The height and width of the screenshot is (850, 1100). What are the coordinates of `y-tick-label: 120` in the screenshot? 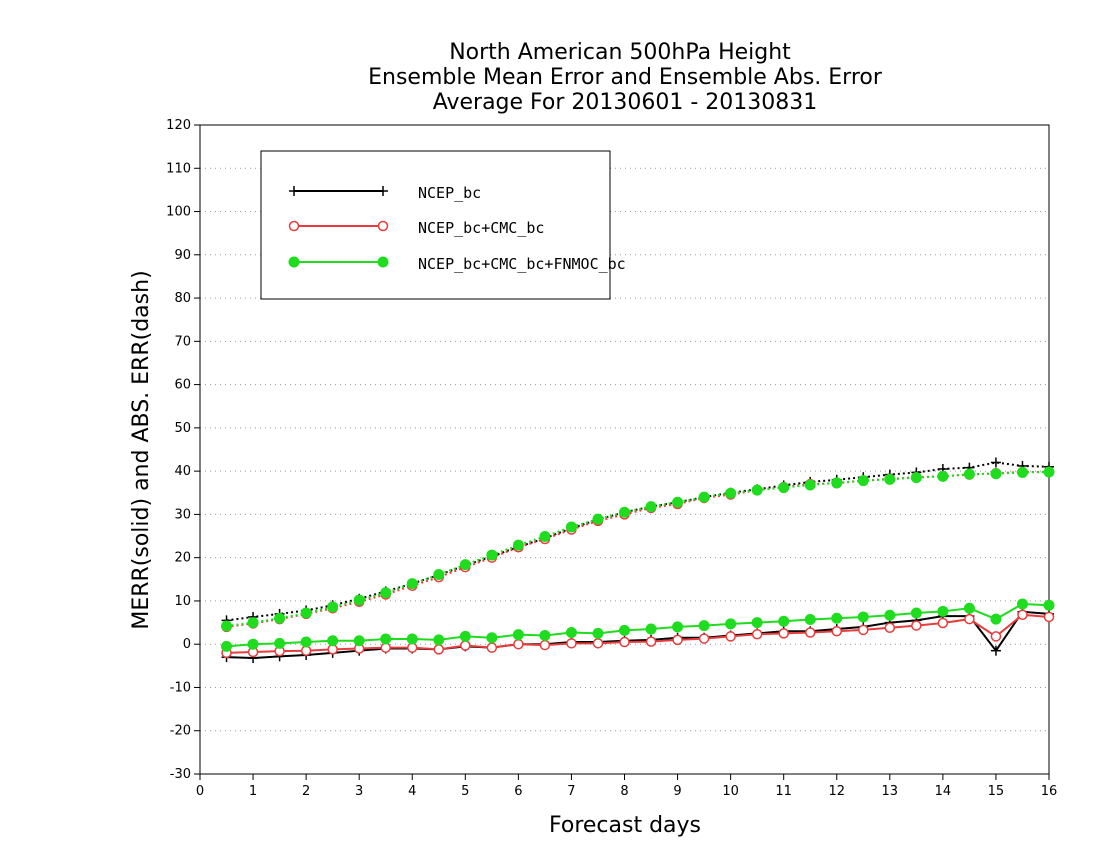 It's located at (178, 125).